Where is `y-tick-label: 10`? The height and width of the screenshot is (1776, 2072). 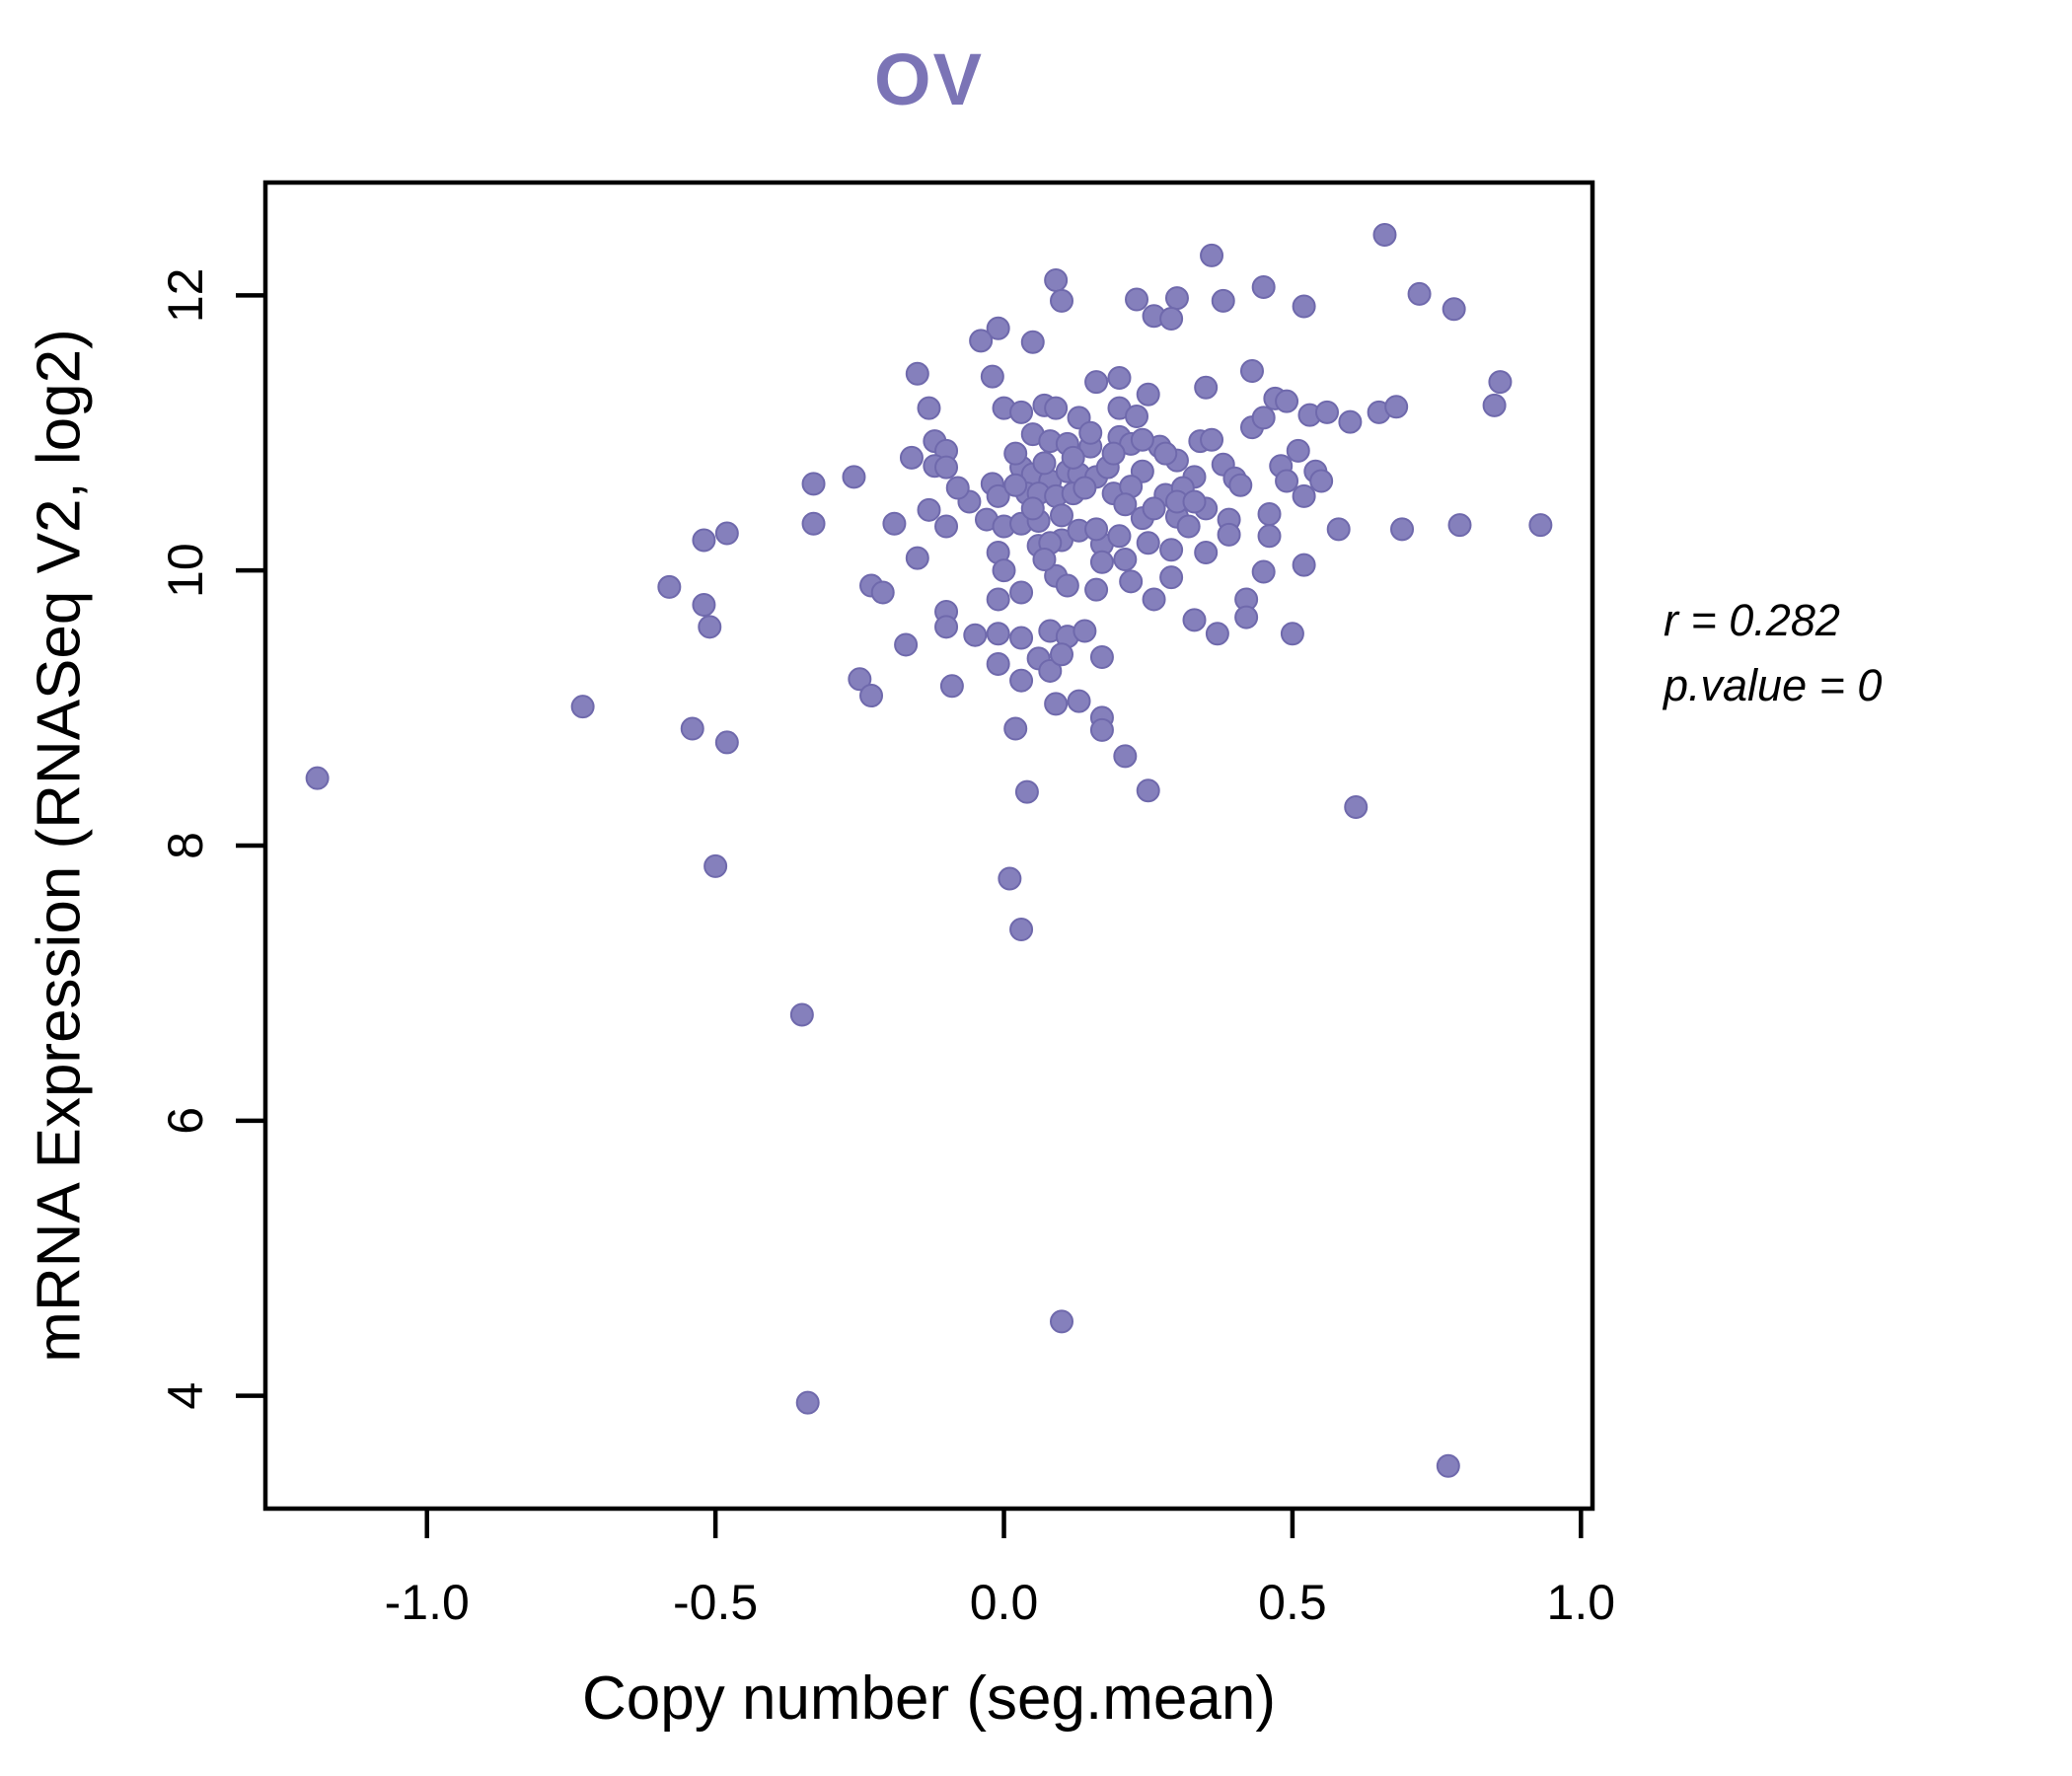
y-tick-label: 10 is located at coordinates (186, 570).